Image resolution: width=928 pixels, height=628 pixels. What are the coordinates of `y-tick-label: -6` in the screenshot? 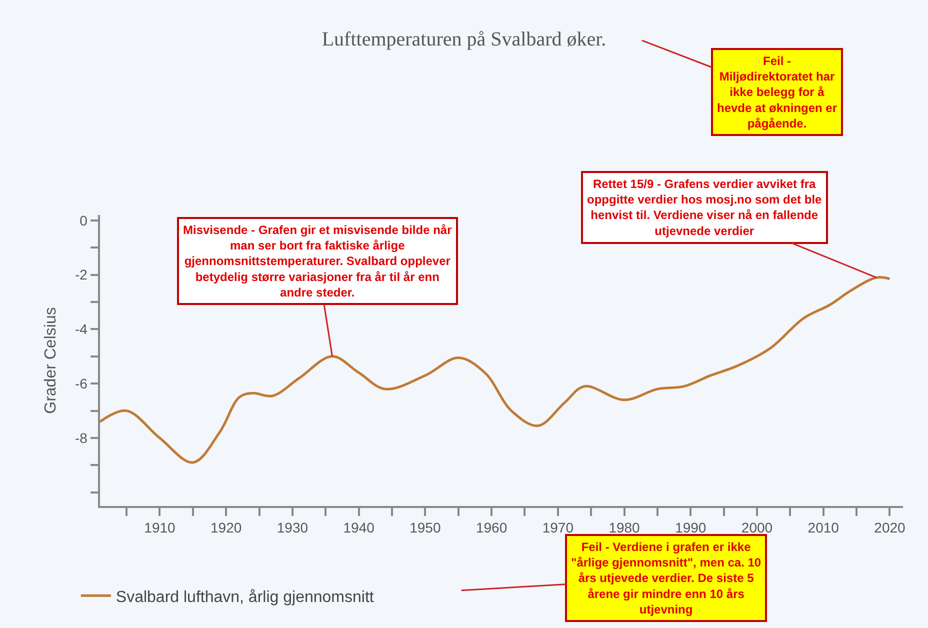 It's located at (81, 384).